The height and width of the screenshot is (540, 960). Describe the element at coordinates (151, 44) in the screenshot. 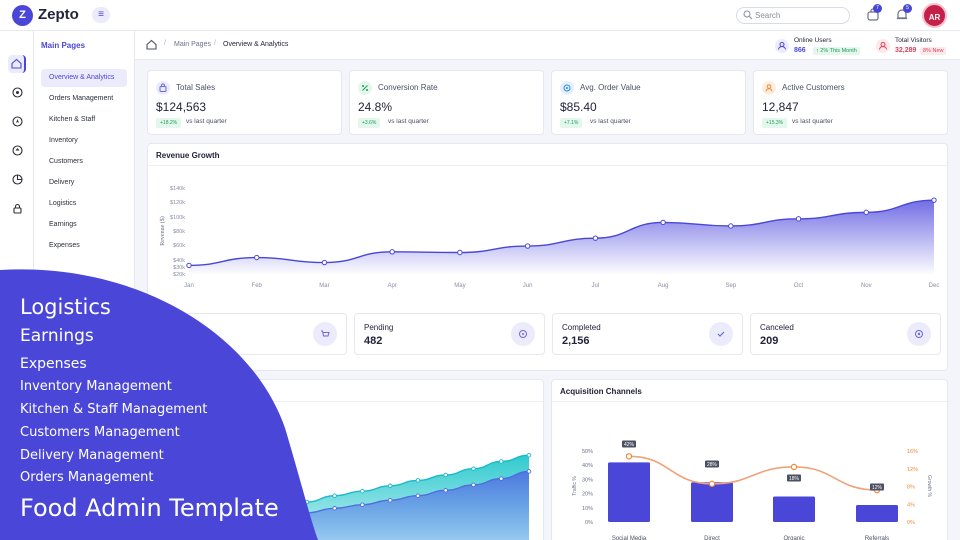

I see `breadcrumb-home-icon` at that location.